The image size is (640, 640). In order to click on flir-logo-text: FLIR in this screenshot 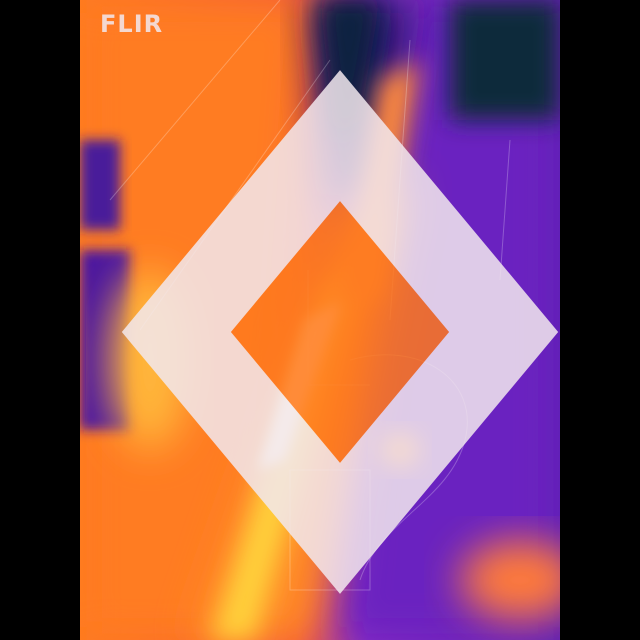, I will do `click(132, 24)`.